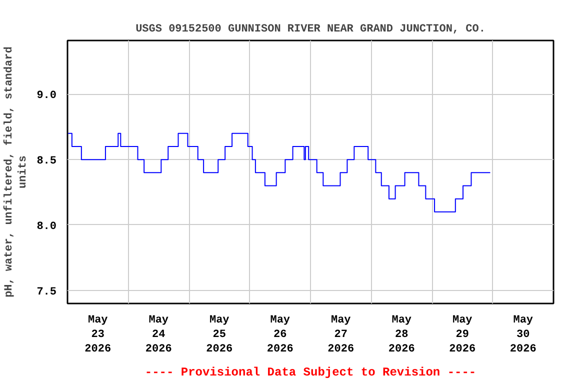 This screenshot has width=576, height=384. I want to click on y-tick-label: 9.0, so click(46, 96).